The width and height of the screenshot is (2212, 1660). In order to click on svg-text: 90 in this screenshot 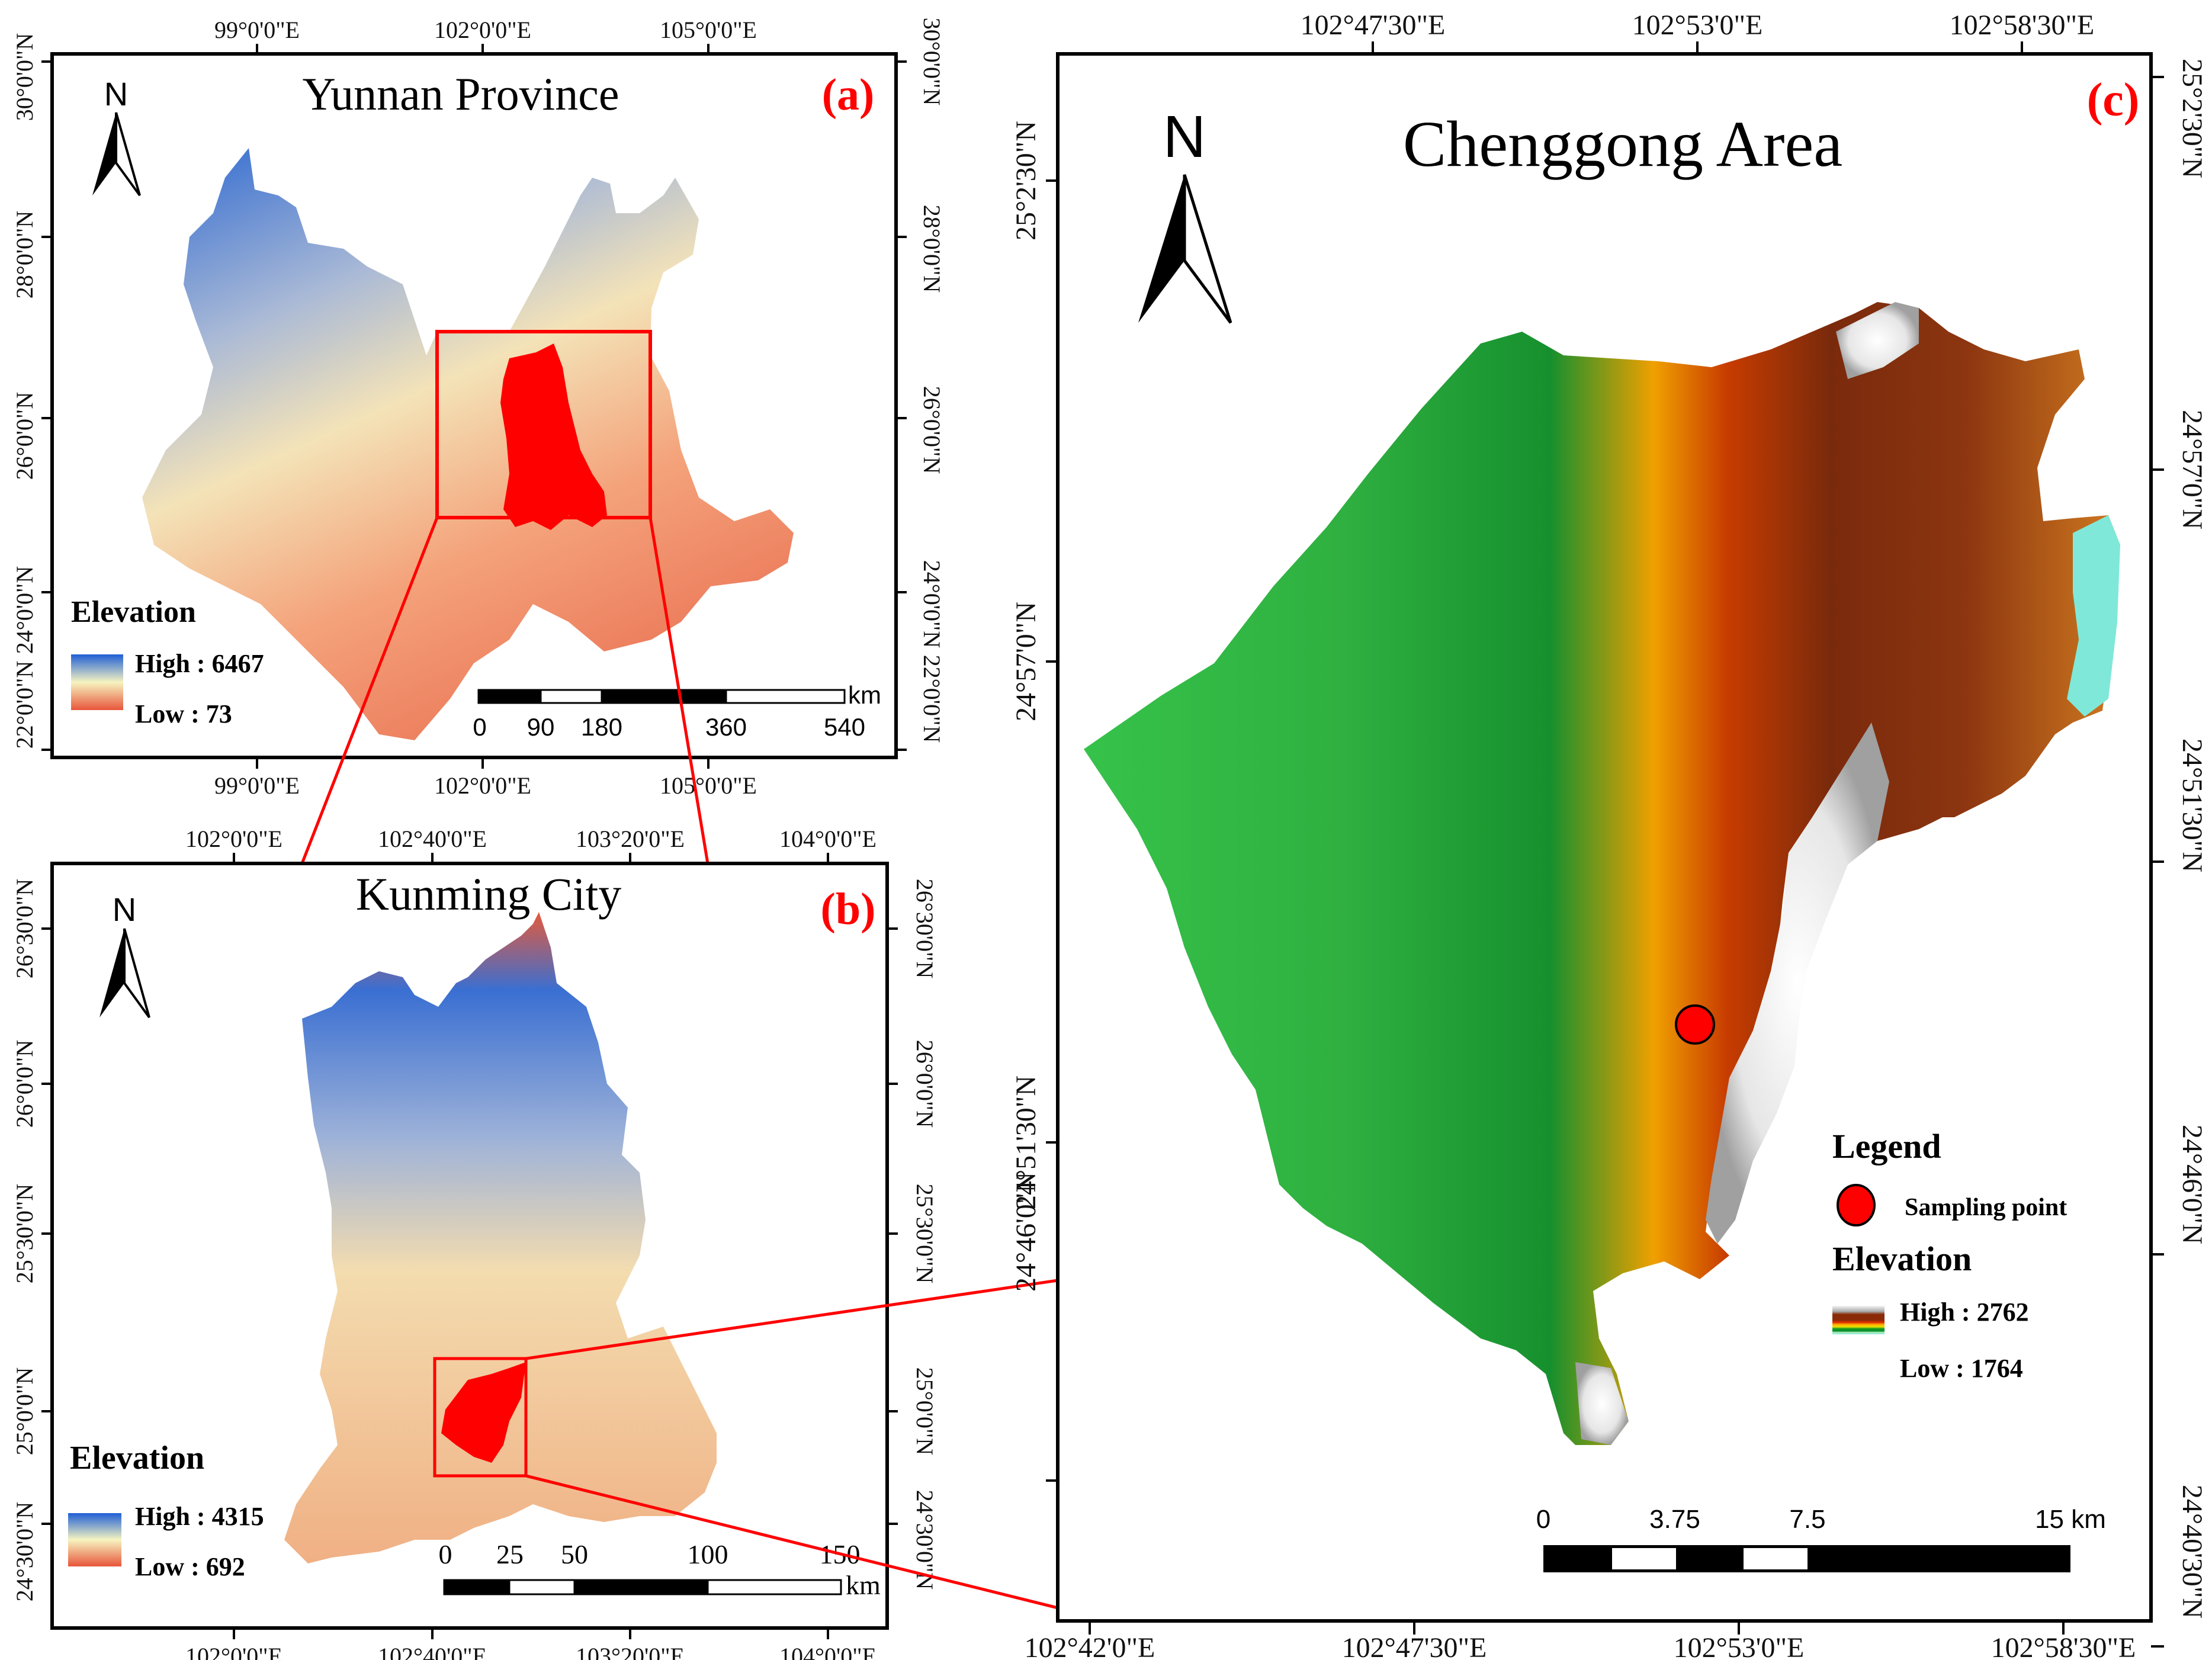, I will do `click(541, 727)`.